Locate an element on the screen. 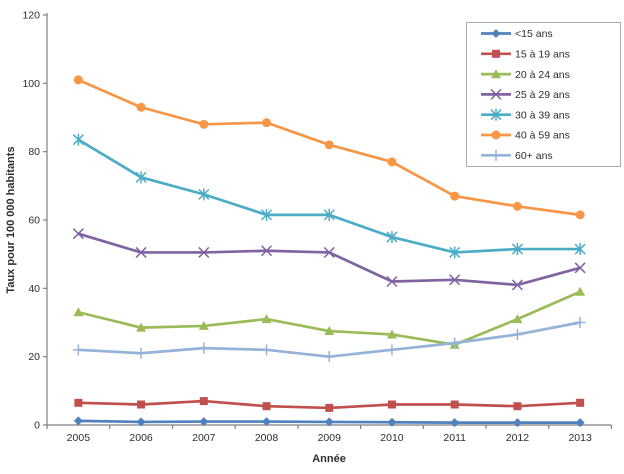 The image size is (624, 474). legend-label: 25 à 29 ans is located at coordinates (542, 95).